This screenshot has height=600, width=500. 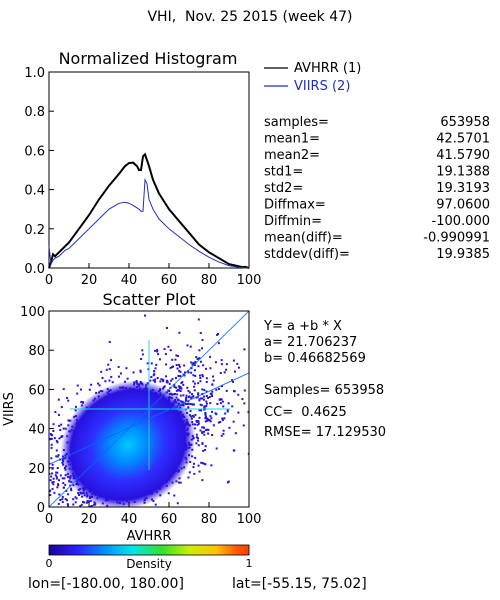 I want to click on one-to-one-line, so click(x=149, y=409).